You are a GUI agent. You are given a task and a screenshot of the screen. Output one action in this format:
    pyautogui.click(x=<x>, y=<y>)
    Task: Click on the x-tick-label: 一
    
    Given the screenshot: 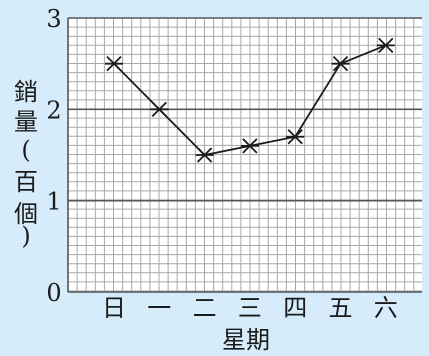 What is the action you would take?
    pyautogui.click(x=159, y=308)
    